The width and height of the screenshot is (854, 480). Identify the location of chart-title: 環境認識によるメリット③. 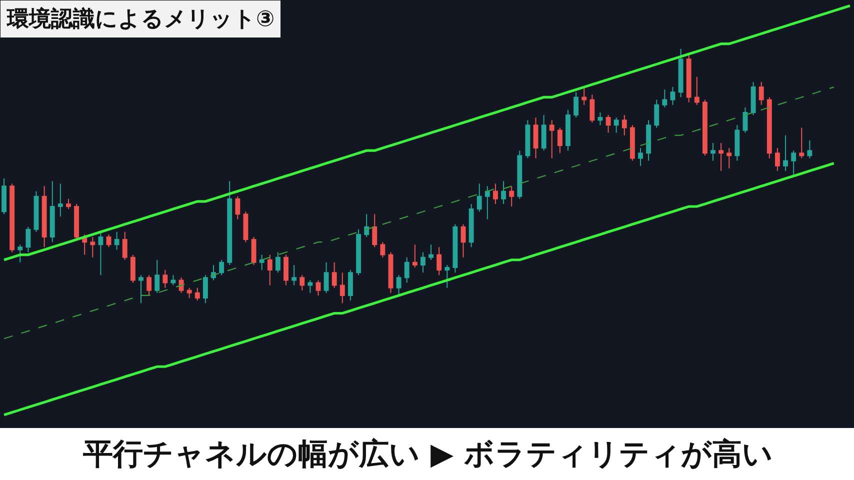
(140, 19).